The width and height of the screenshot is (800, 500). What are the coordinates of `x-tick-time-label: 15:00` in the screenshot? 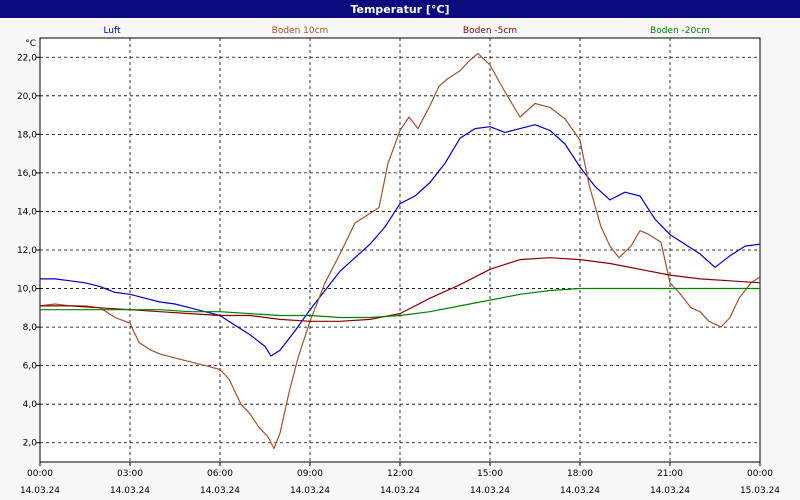 It's located at (490, 474).